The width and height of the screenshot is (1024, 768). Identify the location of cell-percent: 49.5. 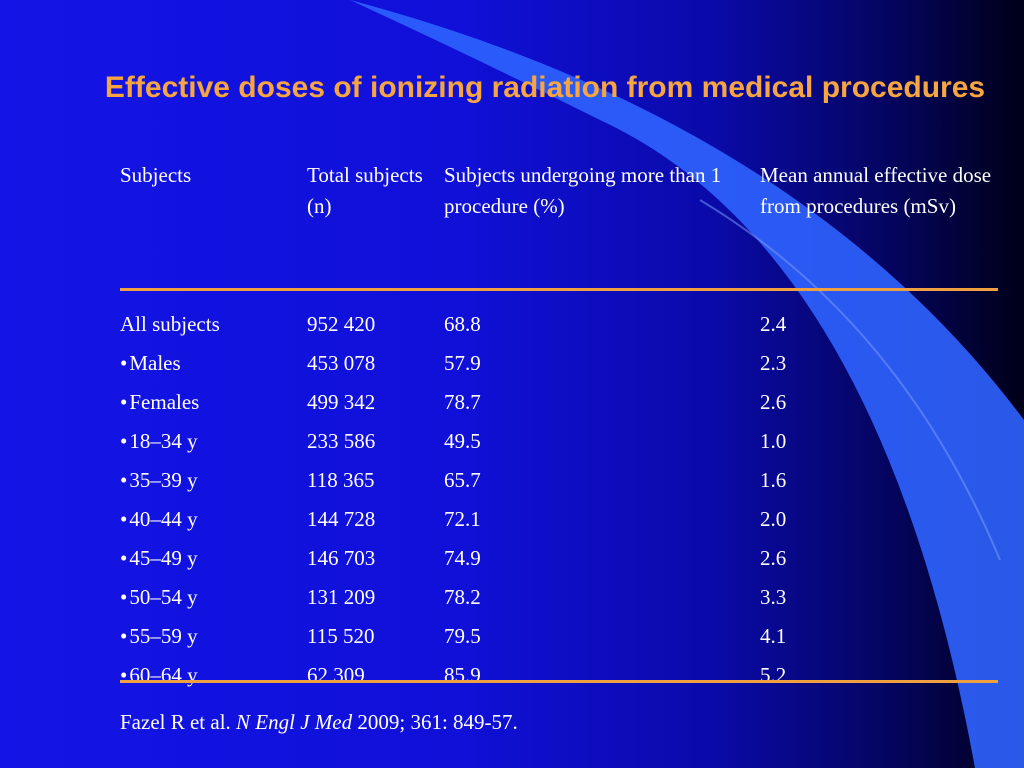
(462, 441).